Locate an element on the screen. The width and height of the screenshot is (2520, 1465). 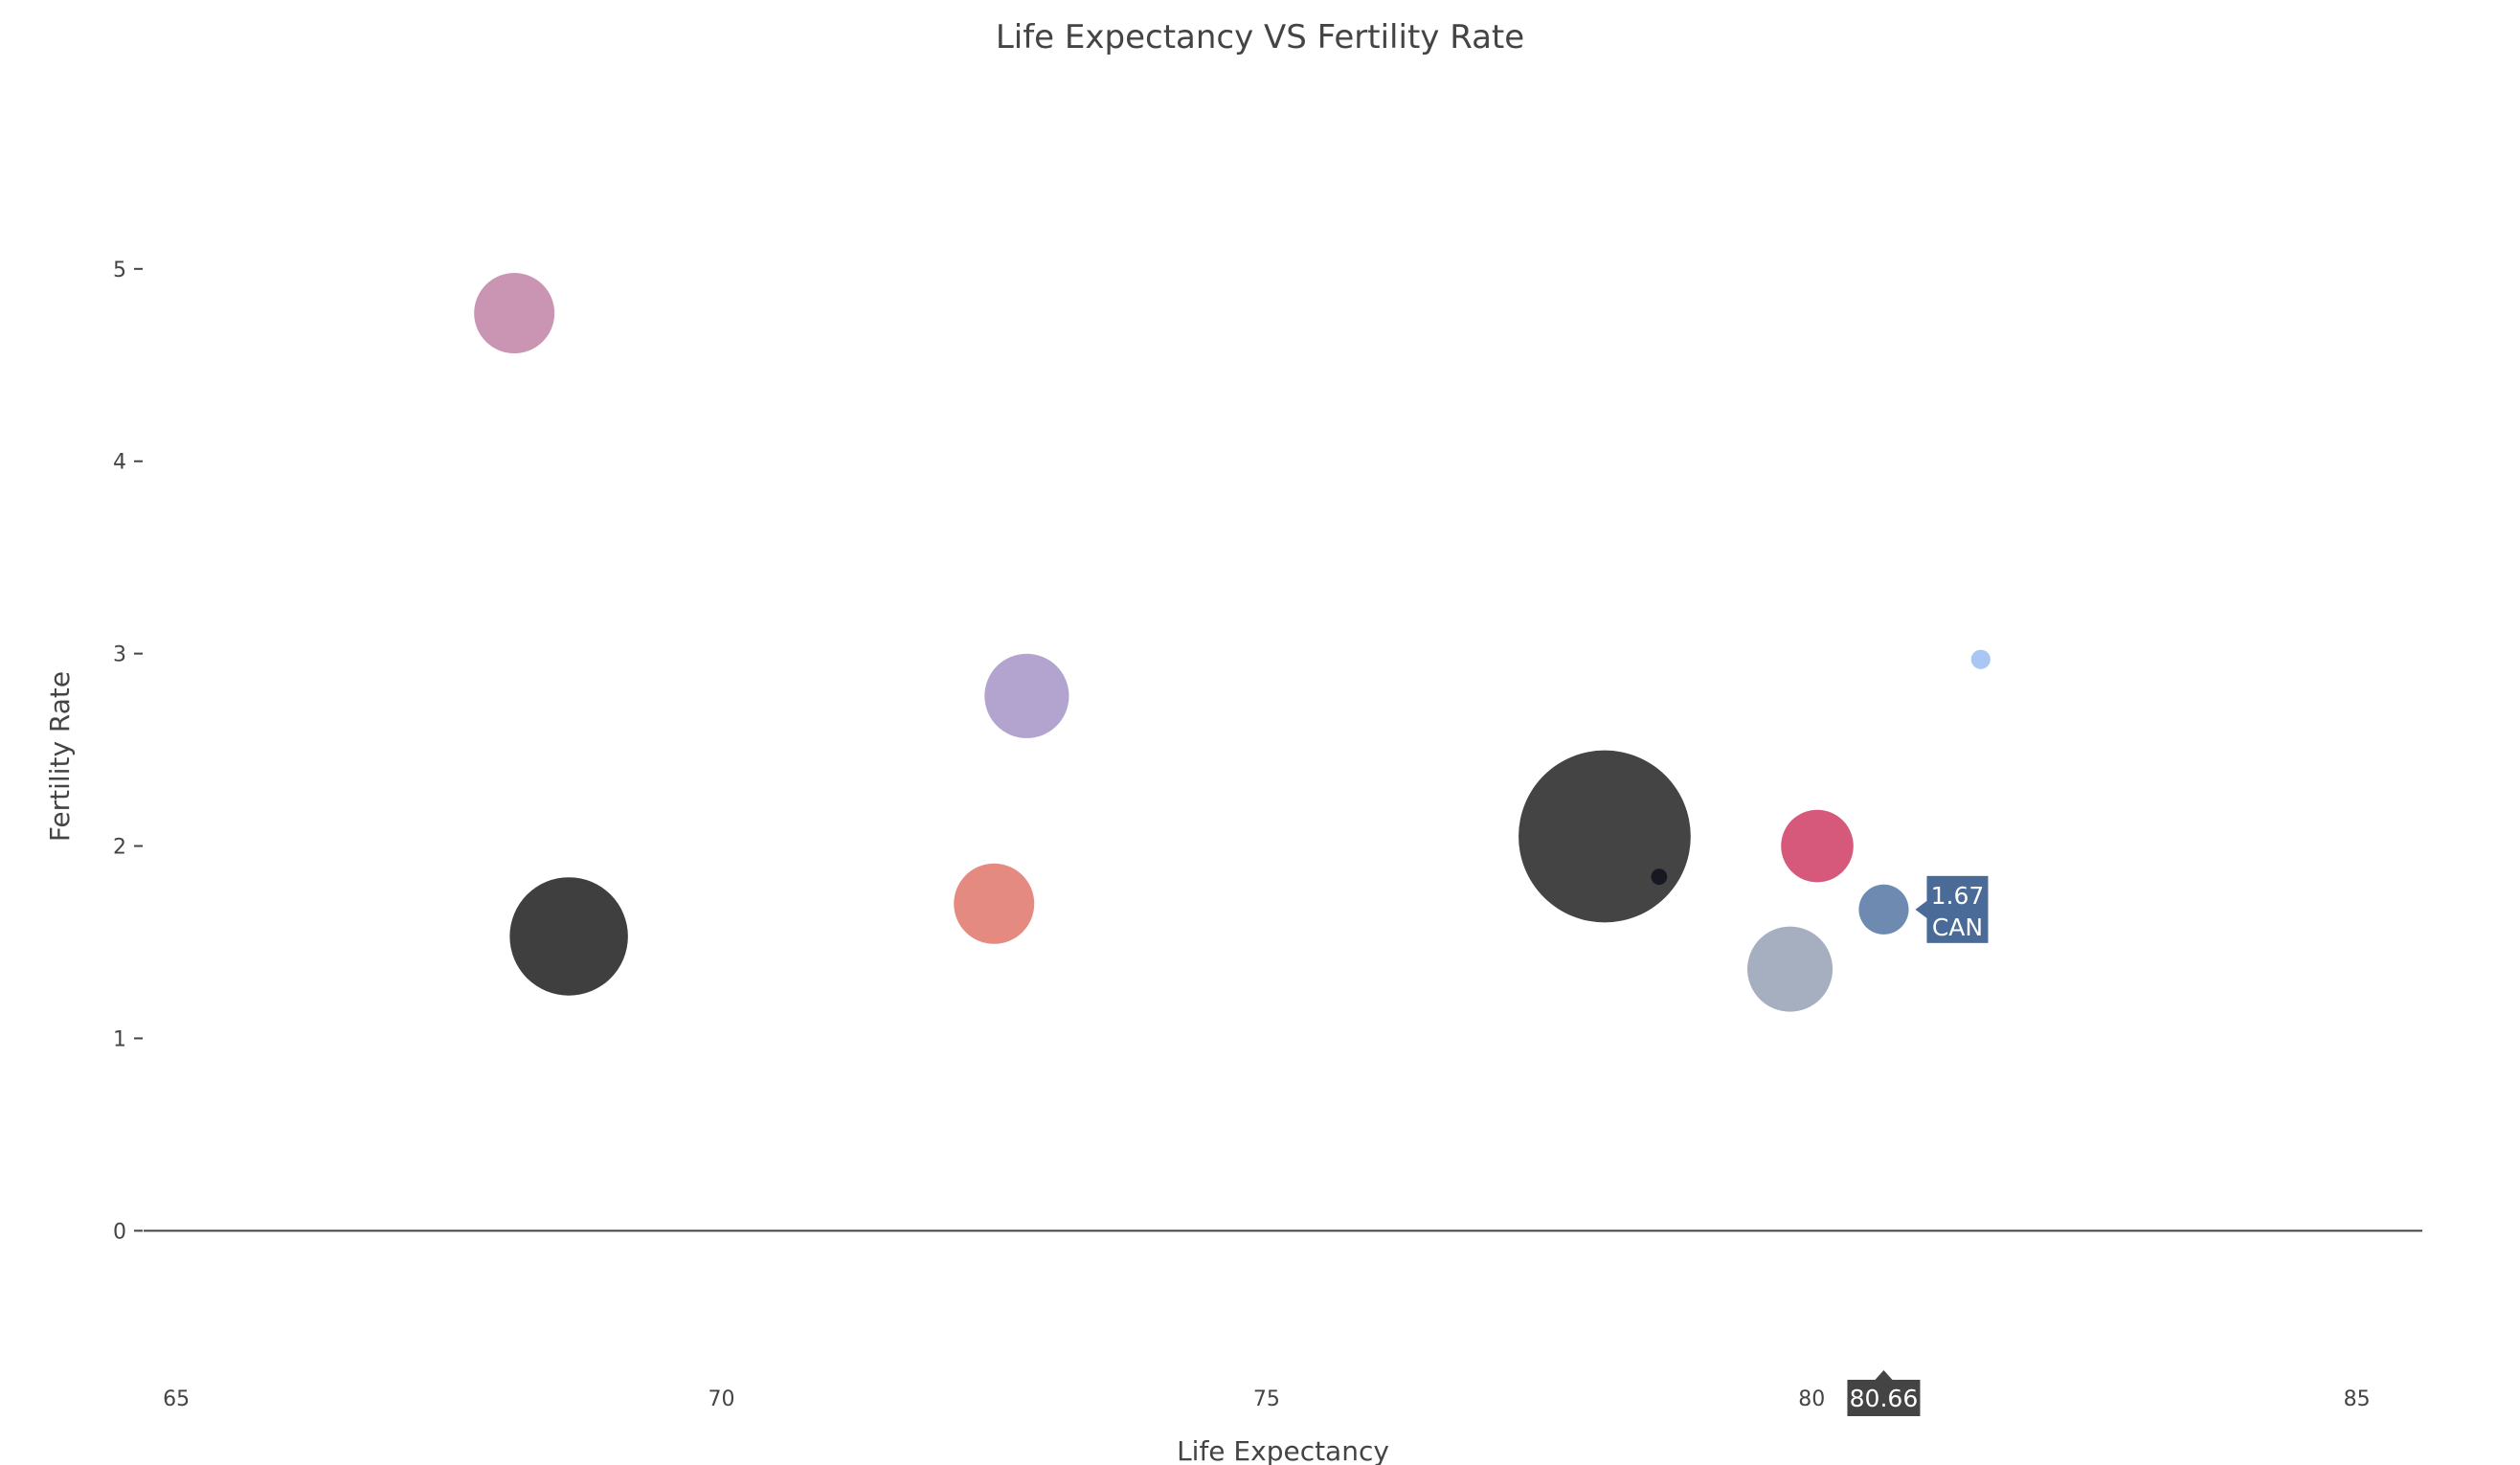
x-hover-pointer is located at coordinates (1884, 1375).